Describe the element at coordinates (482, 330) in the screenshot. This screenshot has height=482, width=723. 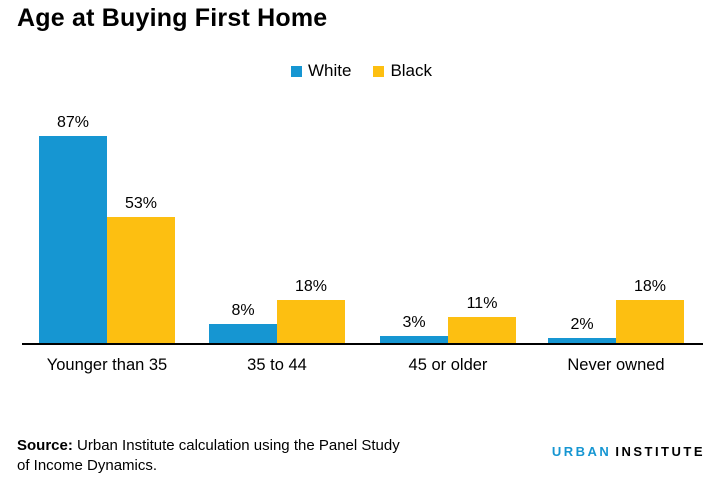
I see `bar-black-45-or-older` at that location.